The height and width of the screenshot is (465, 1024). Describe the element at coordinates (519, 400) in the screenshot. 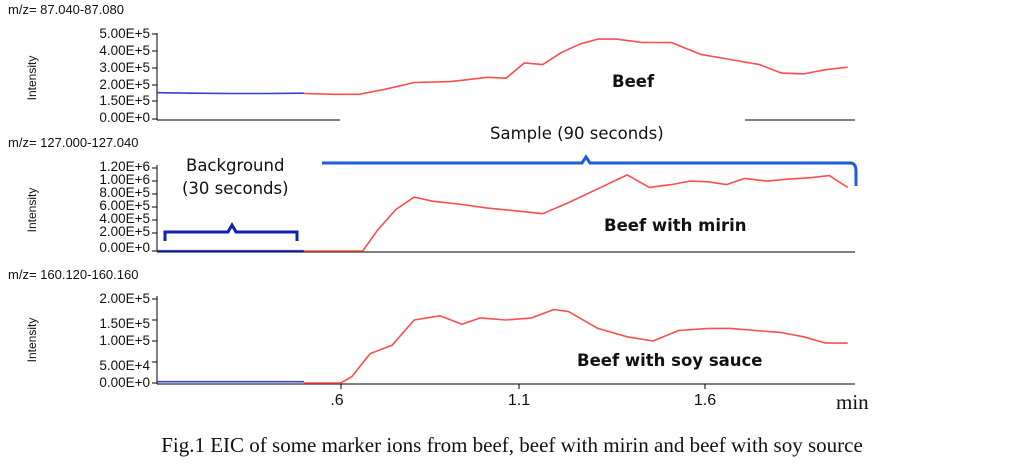

I see `x-tick-label: 1.1` at that location.